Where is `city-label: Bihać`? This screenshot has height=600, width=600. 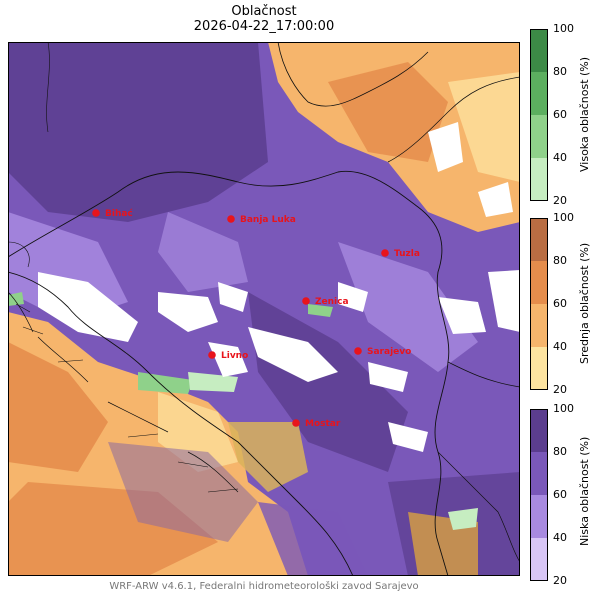
city-label: Bihać is located at coordinates (119, 213).